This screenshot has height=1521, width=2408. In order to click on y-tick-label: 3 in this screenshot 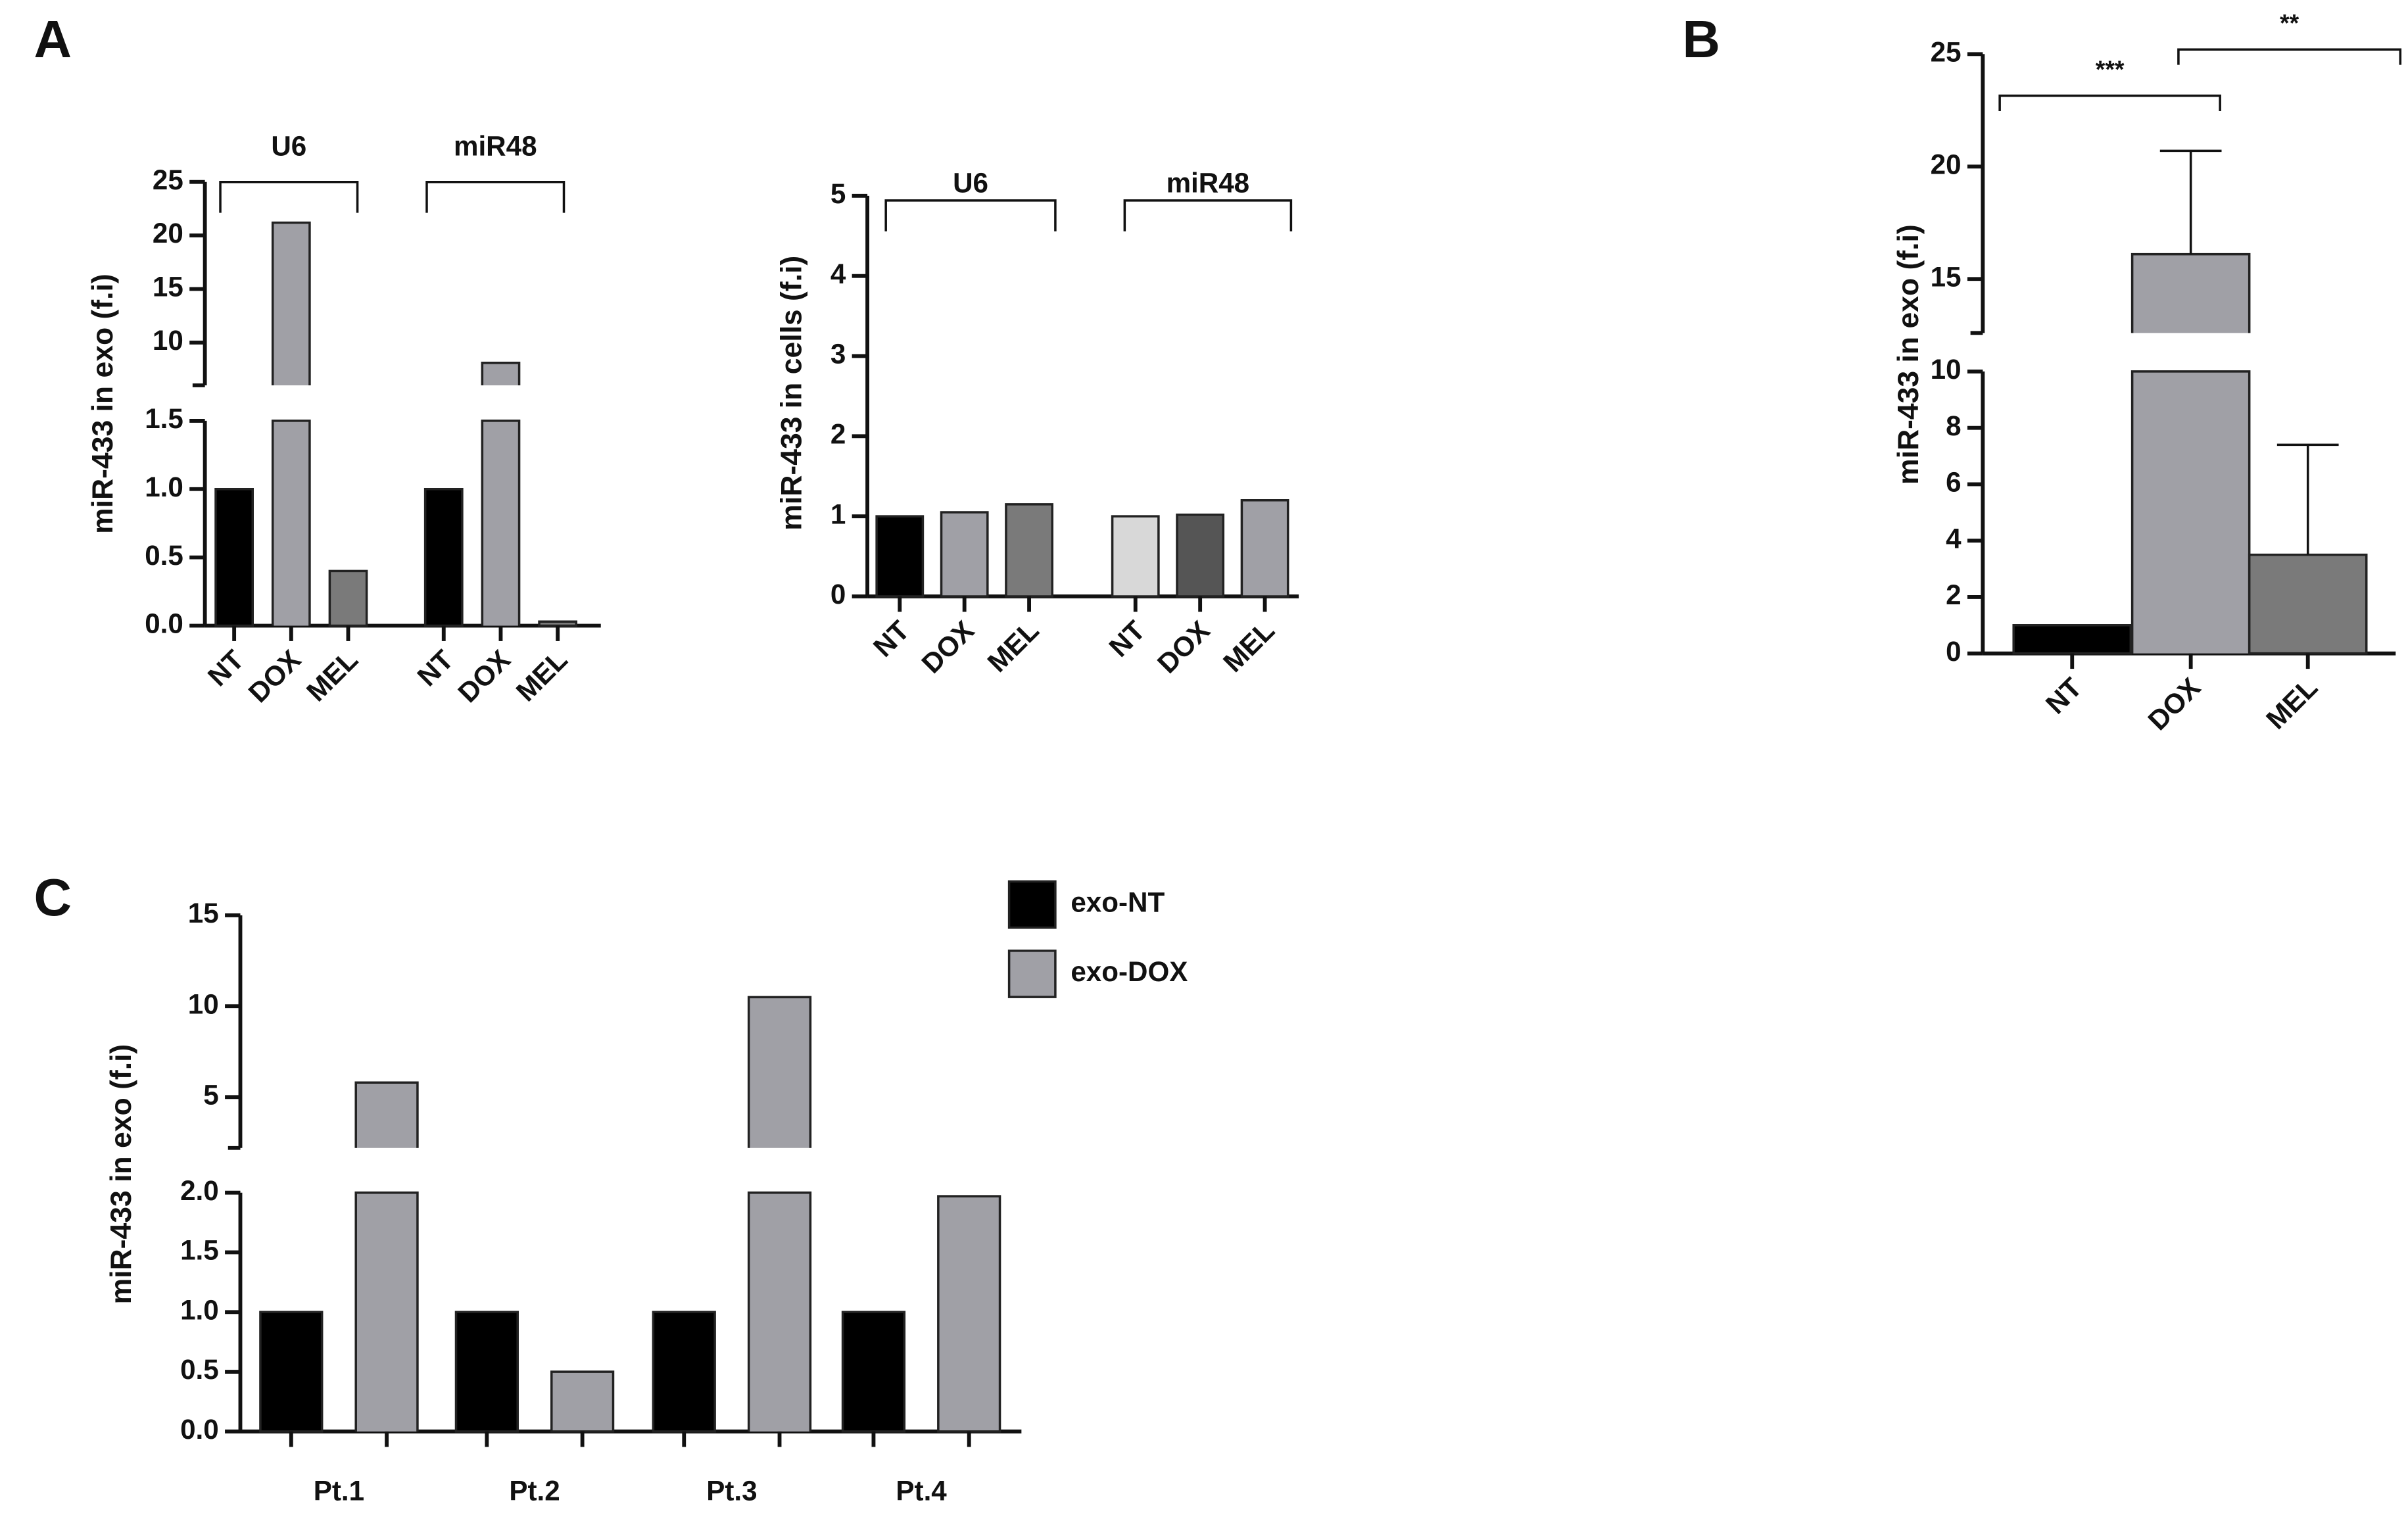, I will do `click(838, 354)`.